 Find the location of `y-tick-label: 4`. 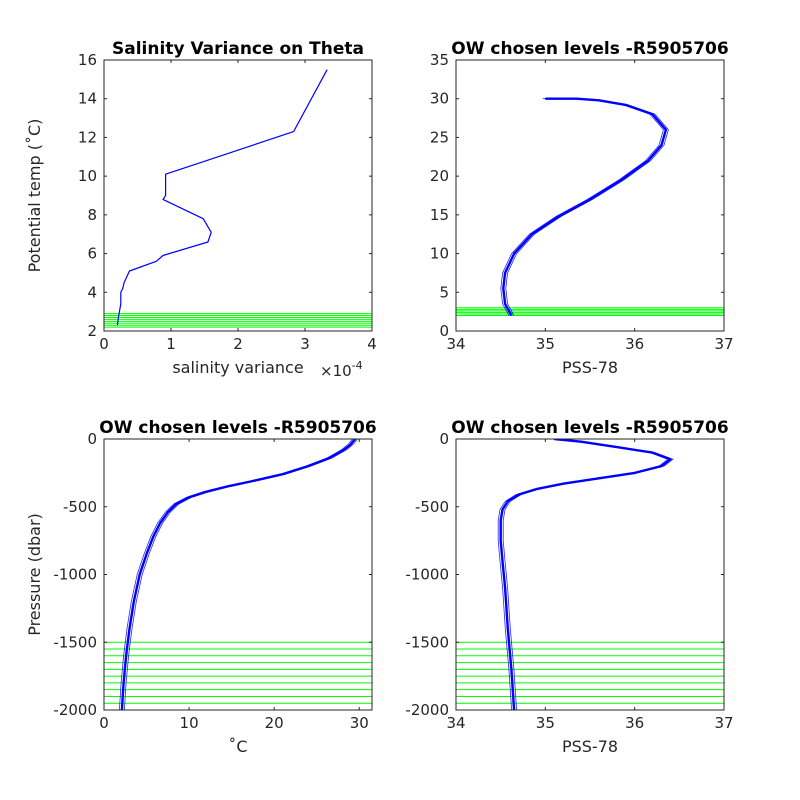

y-tick-label: 4 is located at coordinates (92, 292).